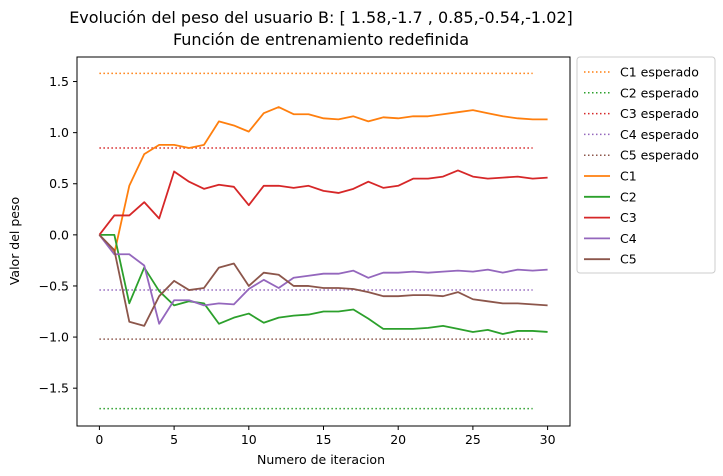 The height and width of the screenshot is (476, 723). What do you see at coordinates (54, 285) in the screenshot?
I see `y-tick-label: −0.5` at bounding box center [54, 285].